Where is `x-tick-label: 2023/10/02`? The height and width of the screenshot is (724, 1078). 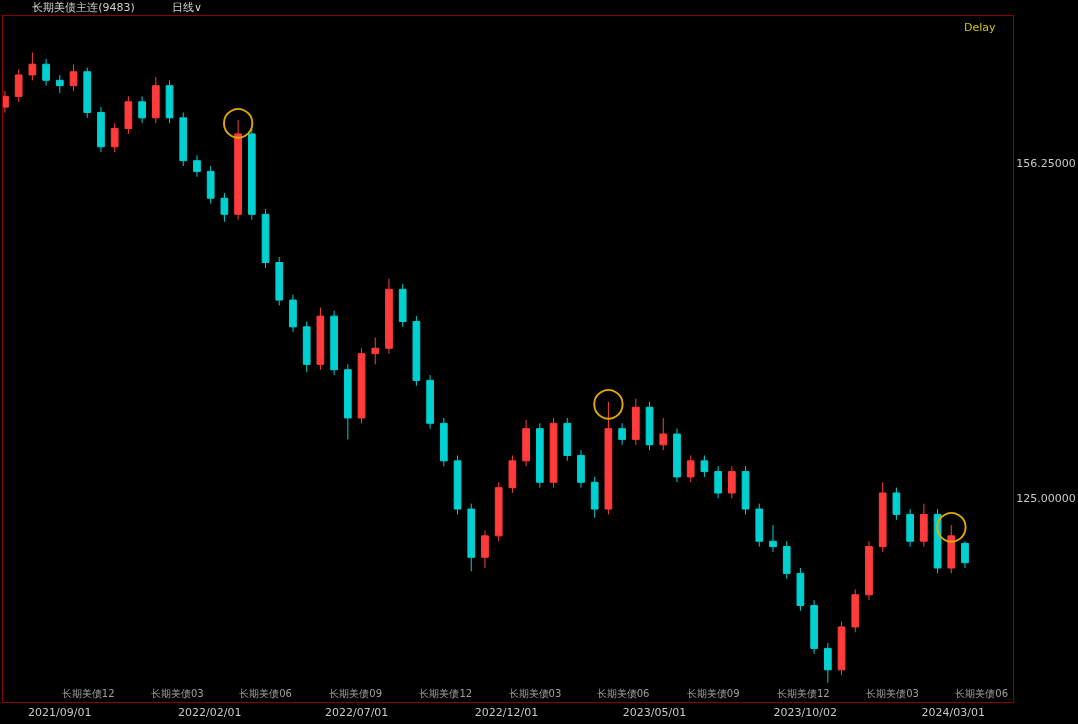 x-tick-label: 2023/10/02 is located at coordinates (805, 713).